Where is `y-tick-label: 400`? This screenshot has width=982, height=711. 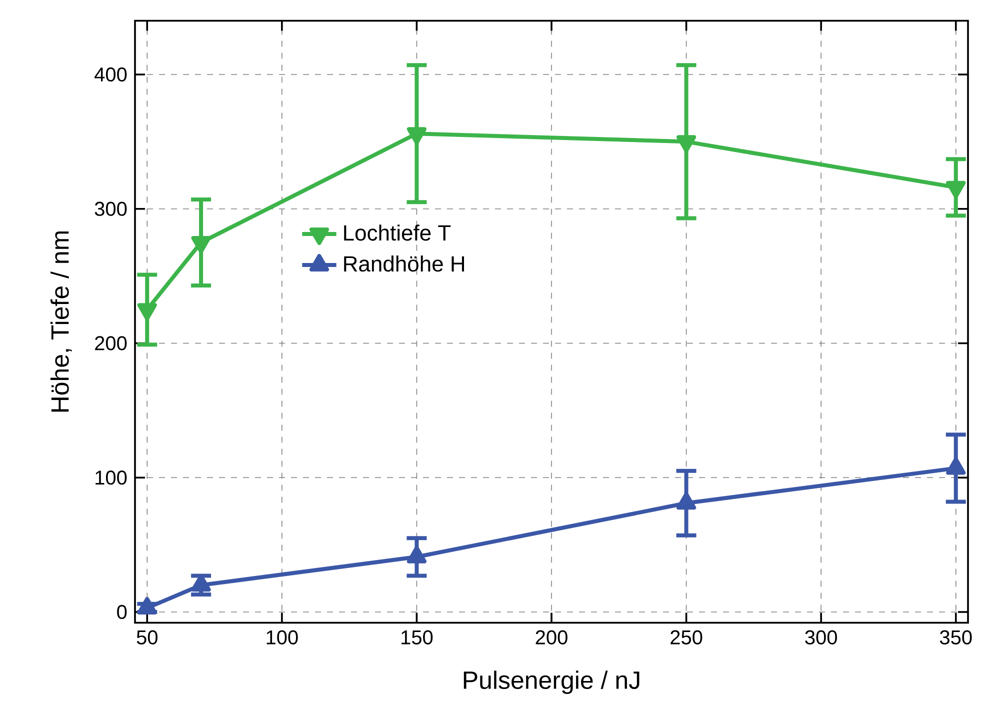
y-tick-label: 400 is located at coordinates (110, 74).